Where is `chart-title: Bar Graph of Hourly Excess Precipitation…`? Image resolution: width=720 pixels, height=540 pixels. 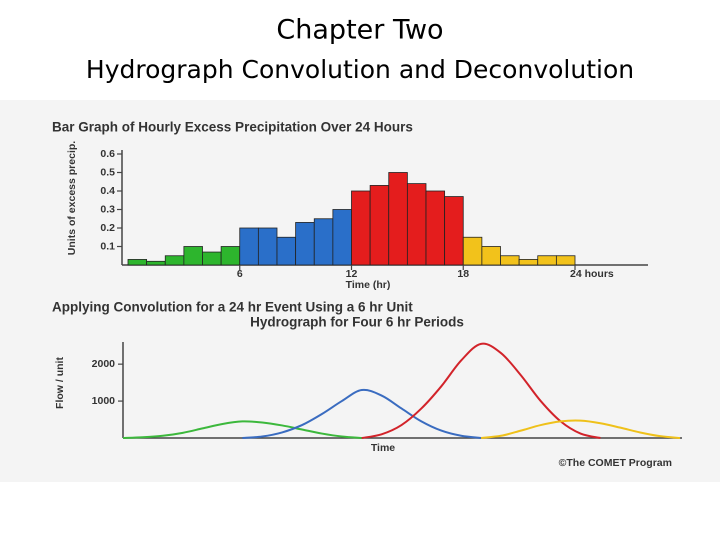
chart-title: Bar Graph of Hourly Excess Precipitation… is located at coordinates (232, 127).